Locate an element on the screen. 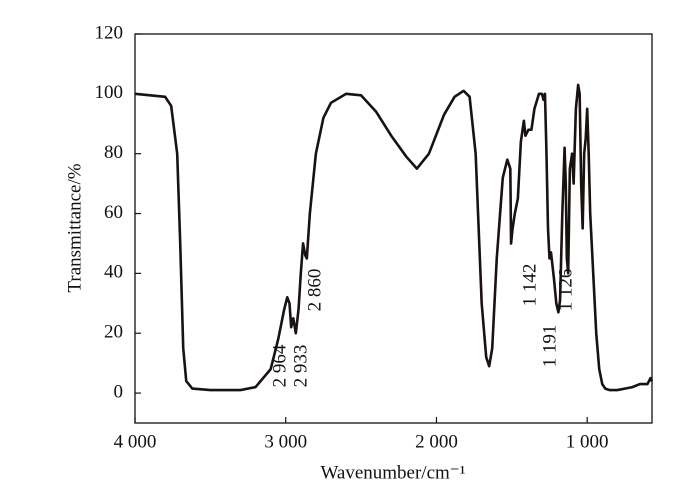  y-tick-label: 40 is located at coordinates (113, 272).